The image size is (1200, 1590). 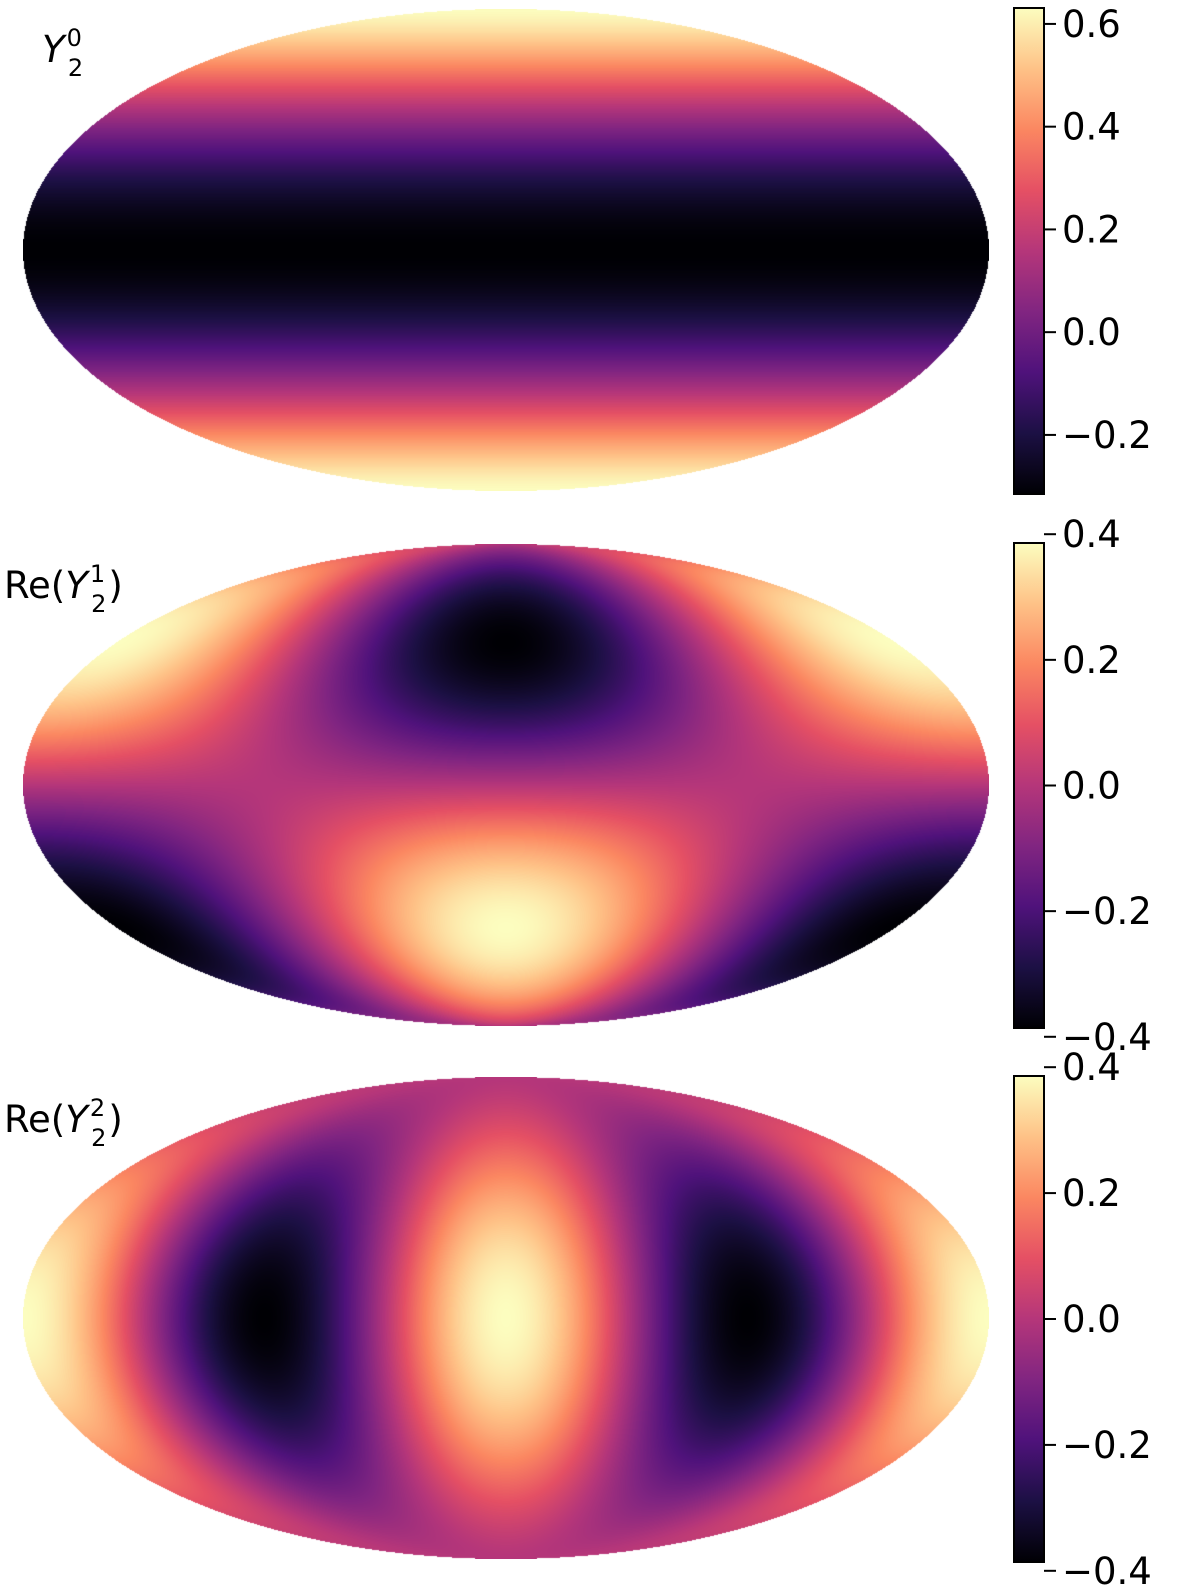 I want to click on panel-label-2: Re(Y1 2), so click(x=63, y=589).